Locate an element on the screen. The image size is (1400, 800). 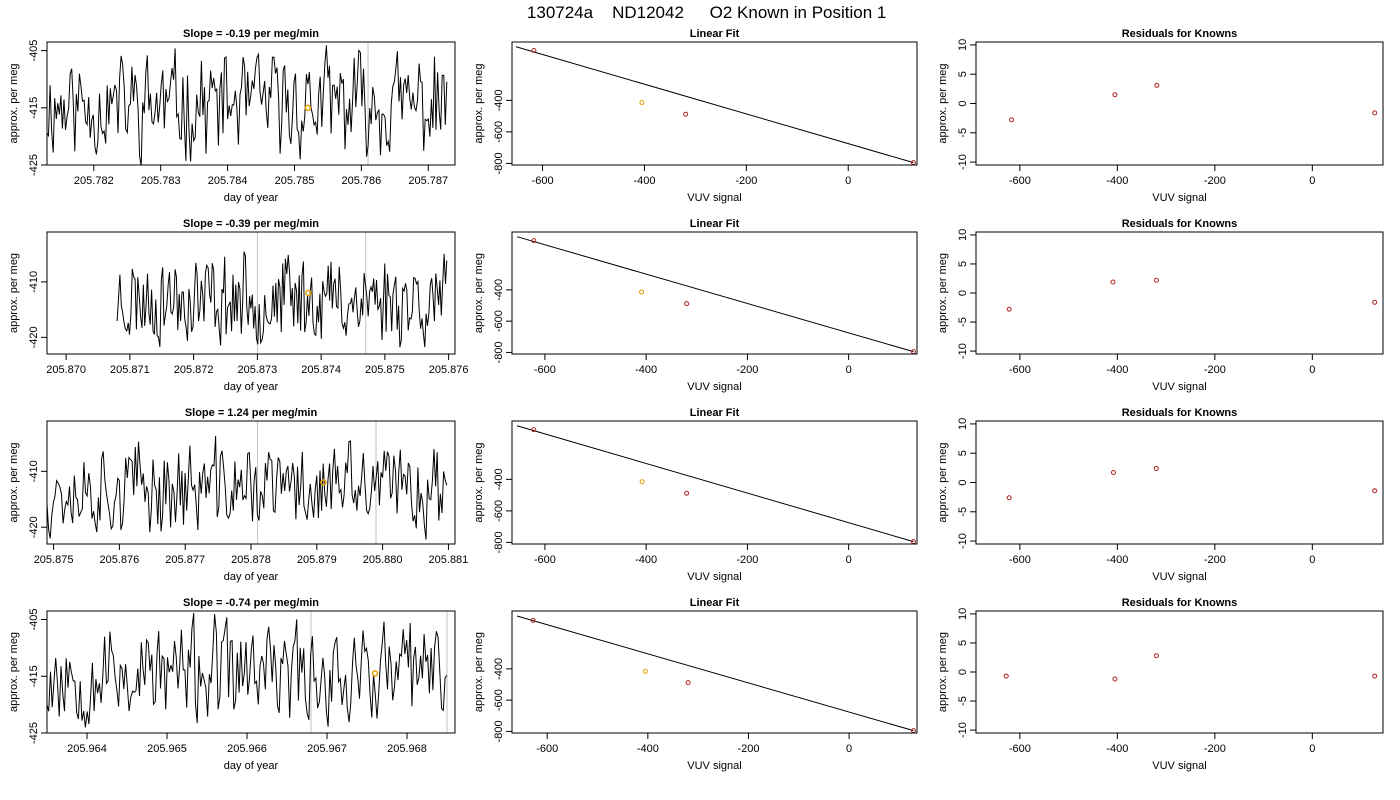
figure-title-part-2: ND12042 is located at coordinates (648, 12).